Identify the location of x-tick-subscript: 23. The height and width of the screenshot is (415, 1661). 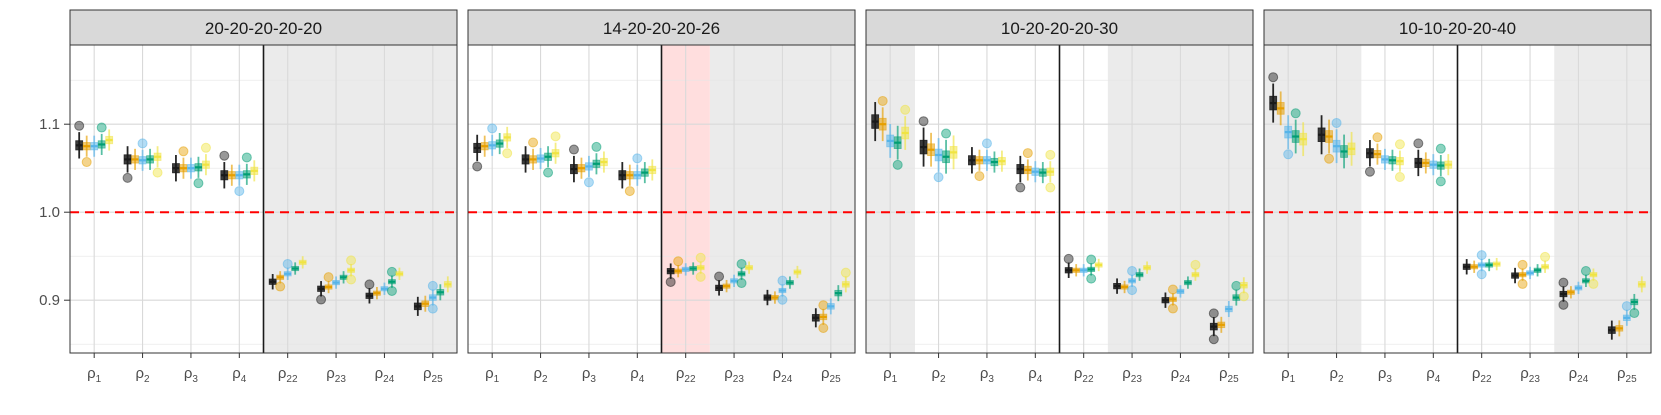
(739, 379).